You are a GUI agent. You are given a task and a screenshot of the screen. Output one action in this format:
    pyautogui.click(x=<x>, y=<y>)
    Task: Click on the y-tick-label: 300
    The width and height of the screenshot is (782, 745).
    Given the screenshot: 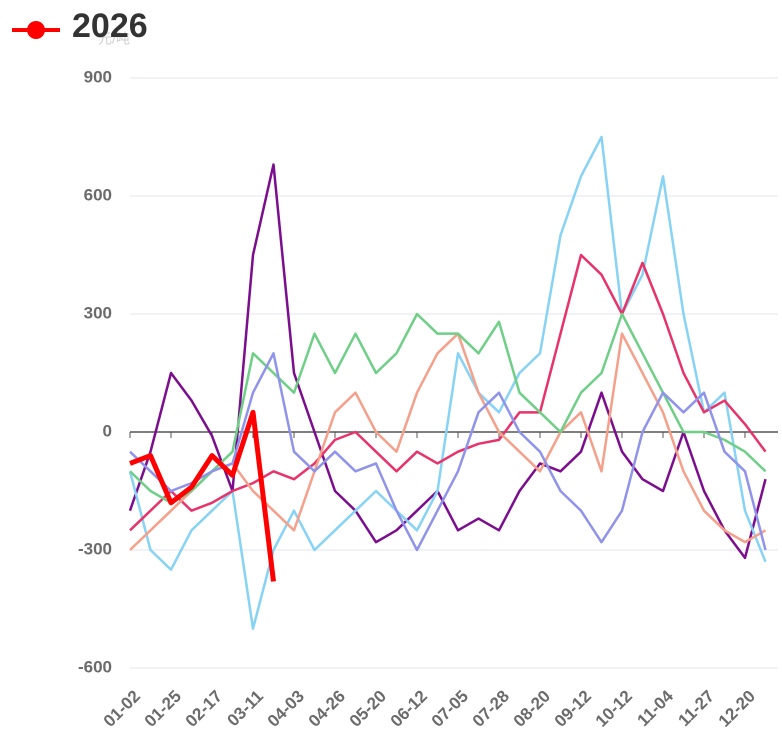 What is the action you would take?
    pyautogui.click(x=98, y=312)
    